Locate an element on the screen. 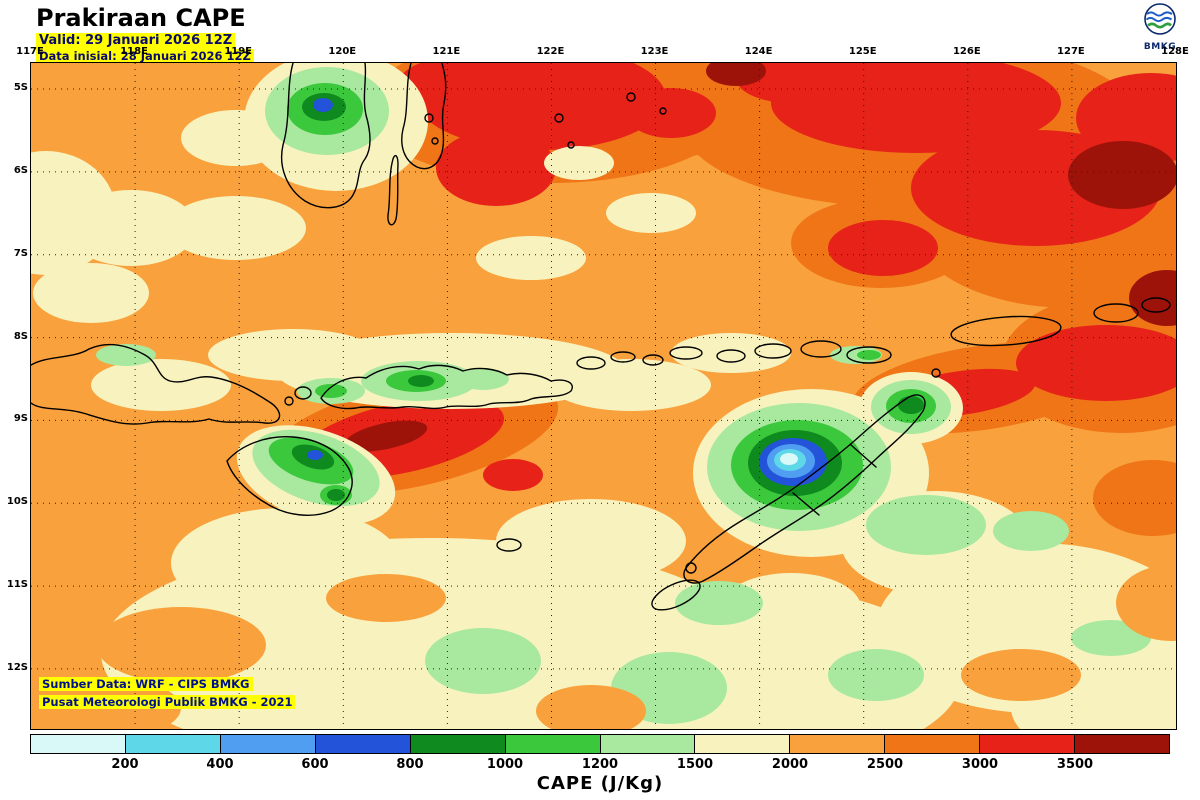 This screenshot has width=1200, height=800. lon-label: 128E is located at coordinates (1175, 51).